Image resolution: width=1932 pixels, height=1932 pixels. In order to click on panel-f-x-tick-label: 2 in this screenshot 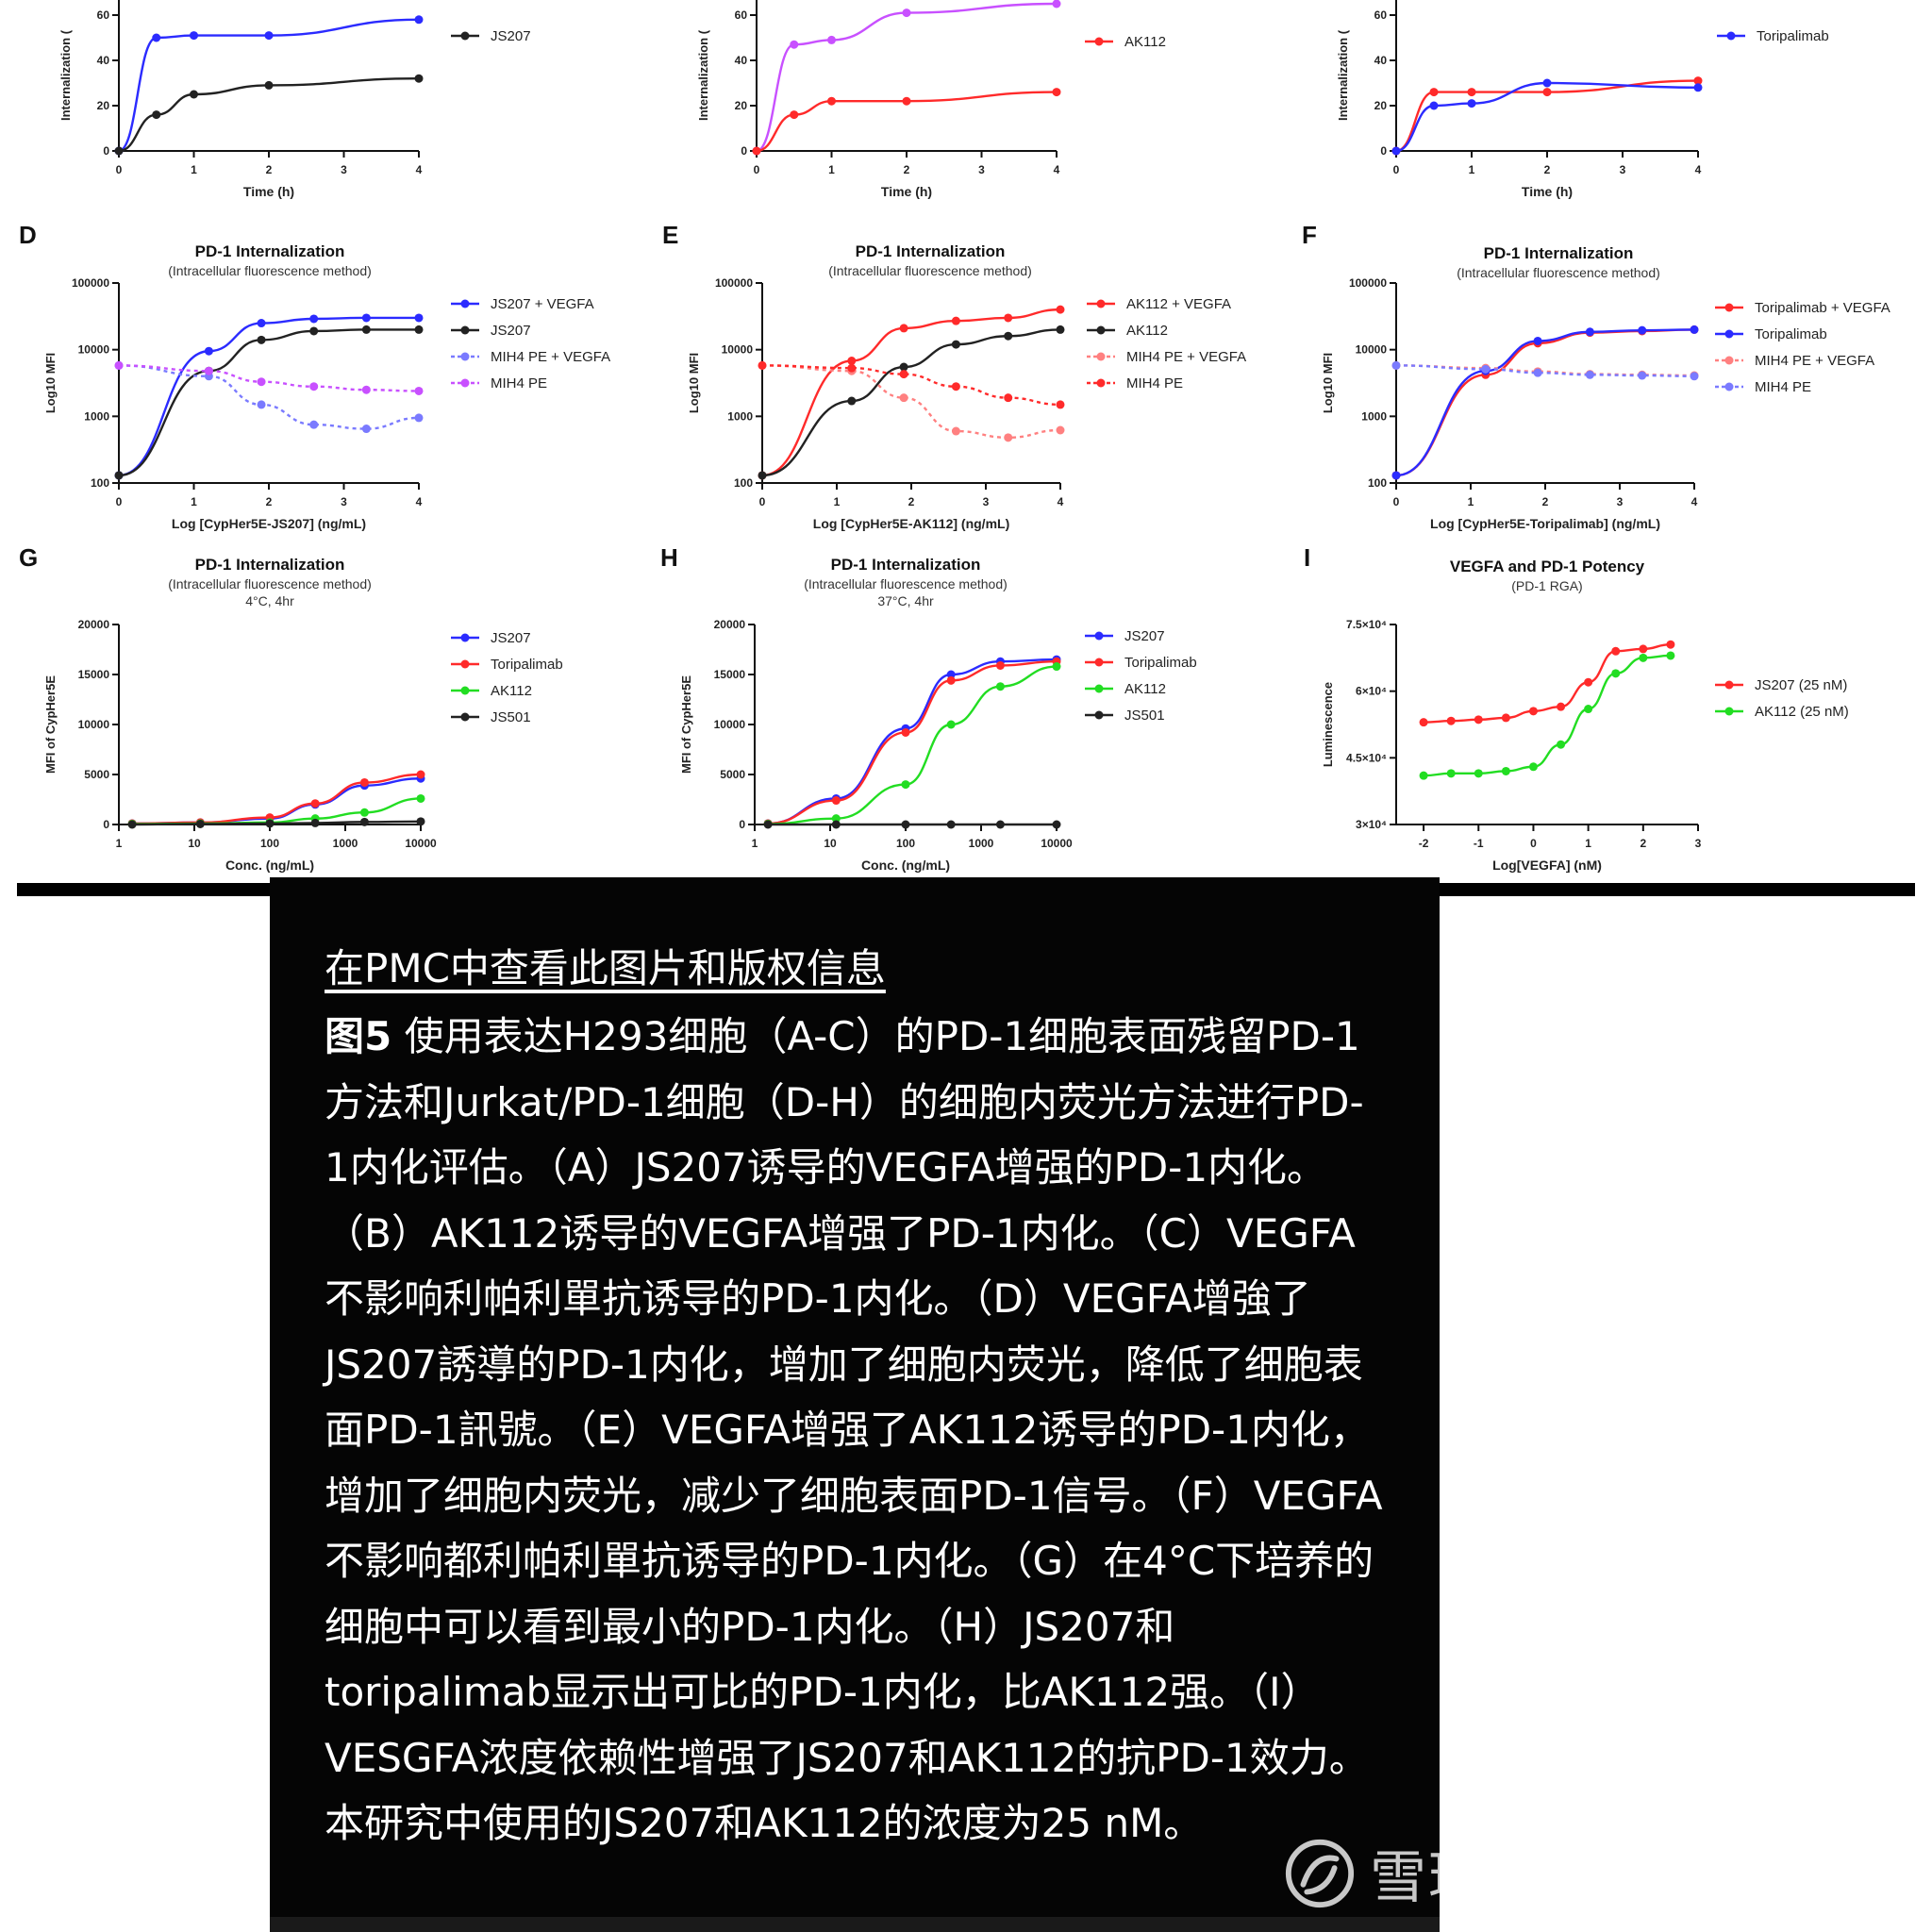, I will do `click(1545, 501)`.